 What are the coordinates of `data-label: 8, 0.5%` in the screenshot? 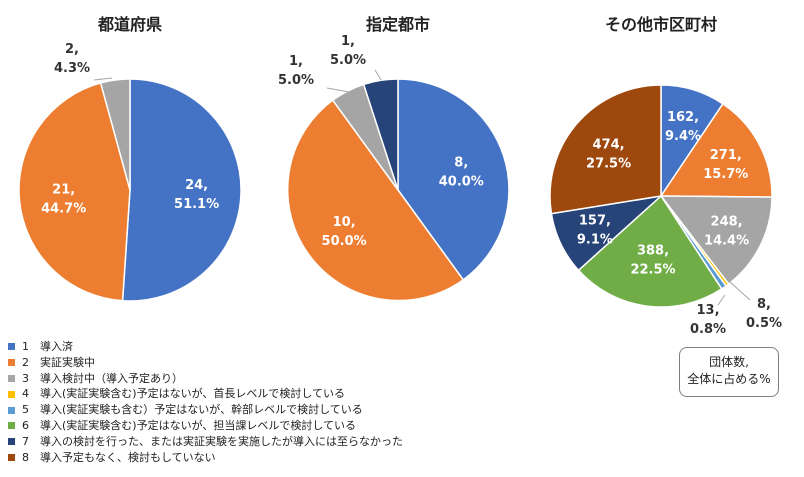 It's located at (764, 314).